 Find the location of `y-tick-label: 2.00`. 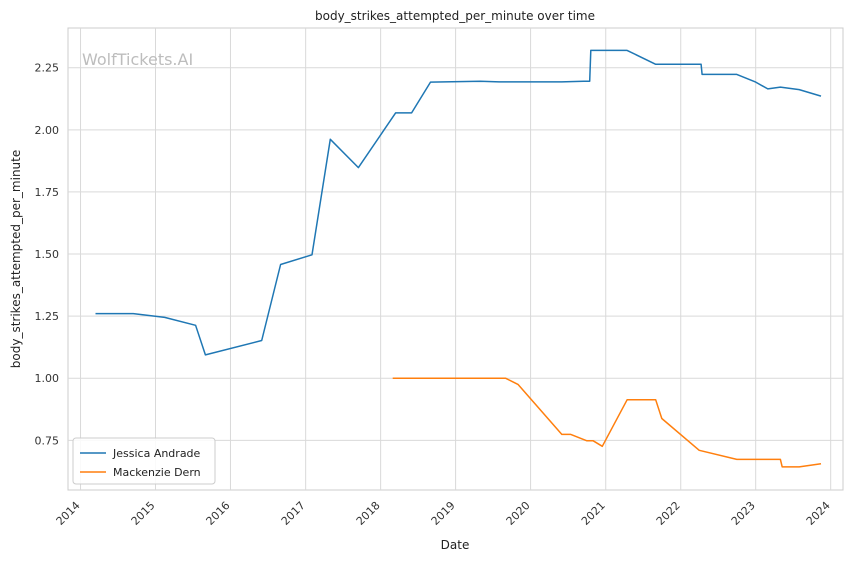

y-tick-label: 2.00 is located at coordinates (47, 130).